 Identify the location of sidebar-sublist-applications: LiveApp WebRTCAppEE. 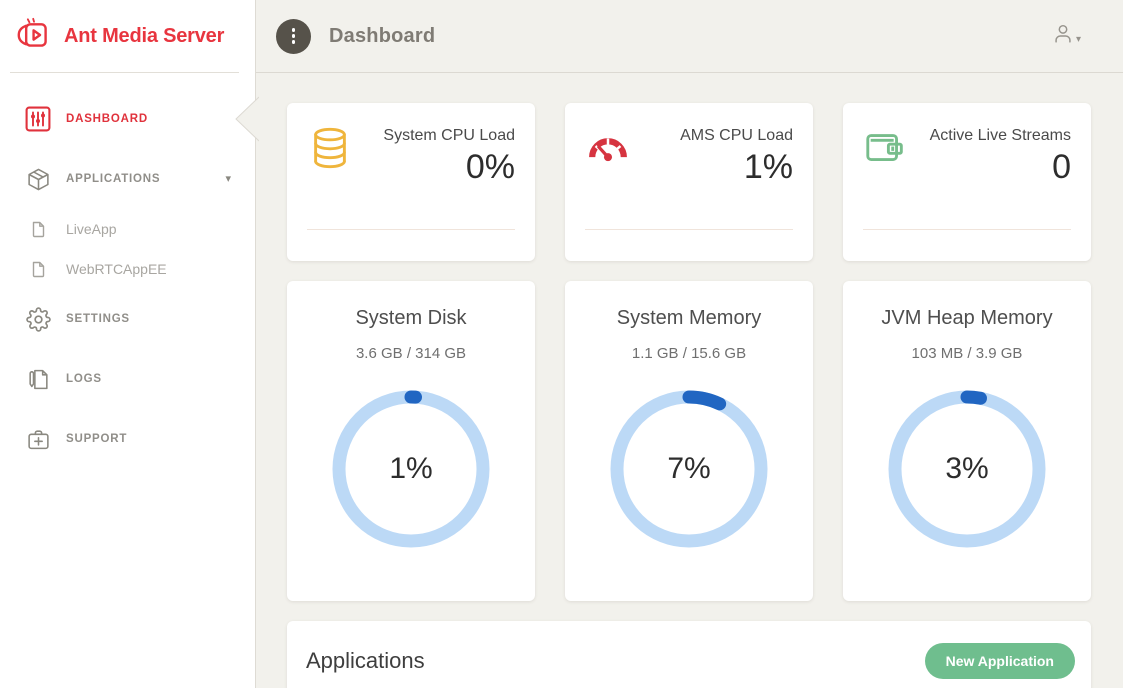
(127, 249).